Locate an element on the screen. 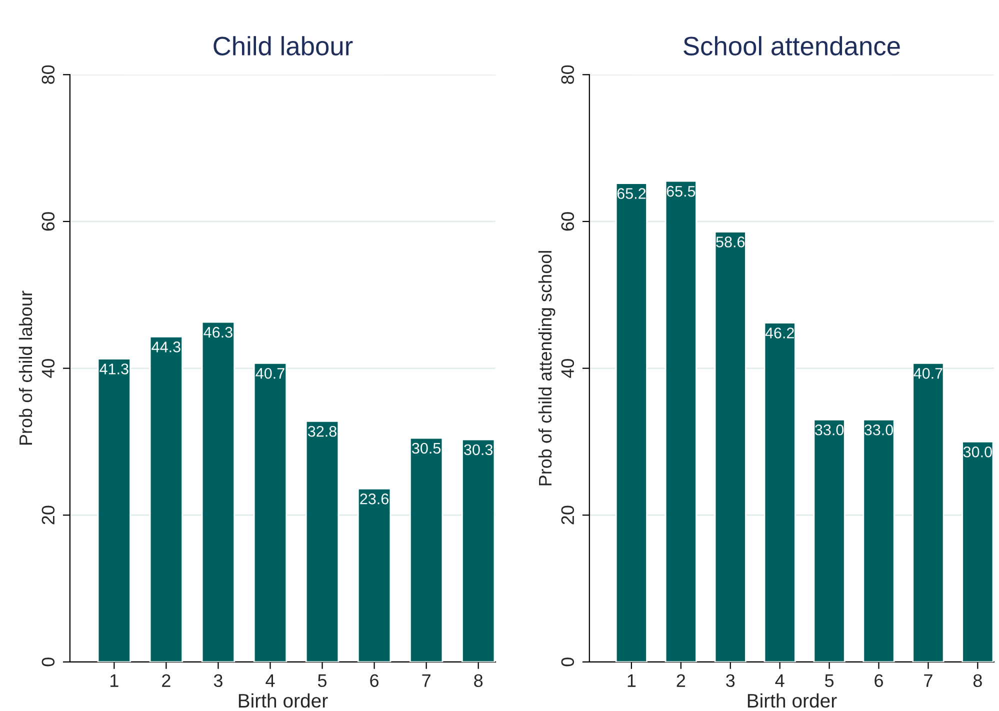 The image size is (999, 711). data-label: 44.3 is located at coordinates (166, 347).